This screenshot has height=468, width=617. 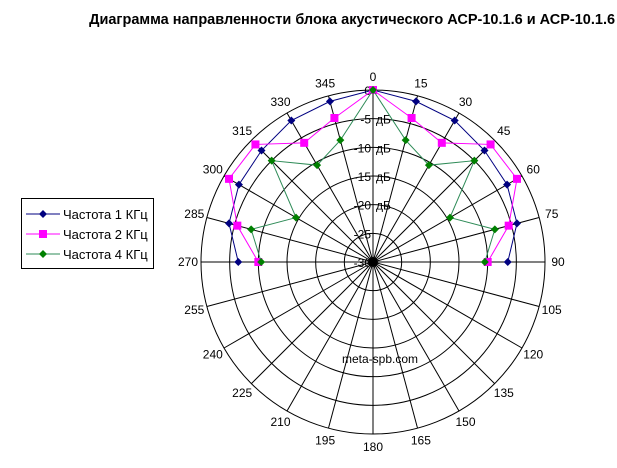 I want to click on radial-tick-label: -25, so click(x=363, y=234).